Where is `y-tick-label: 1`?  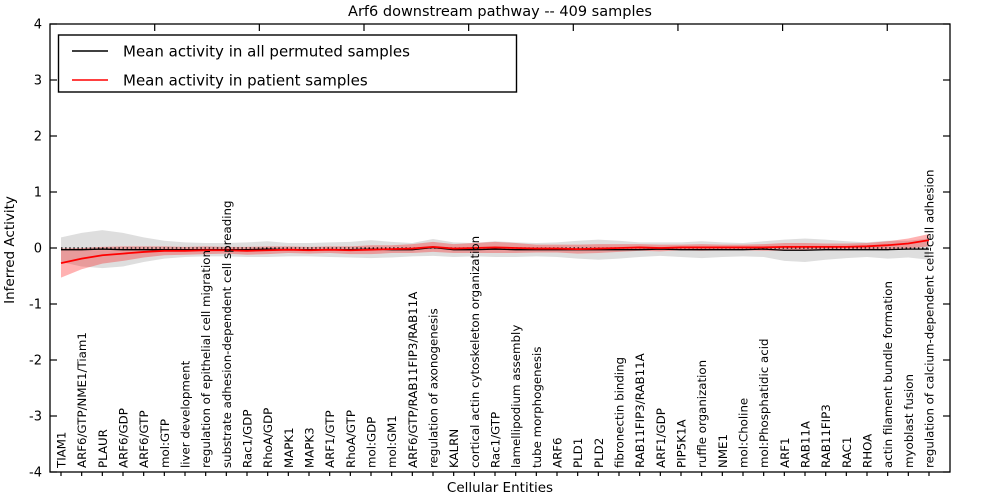
y-tick-label: 1 is located at coordinates (38, 193).